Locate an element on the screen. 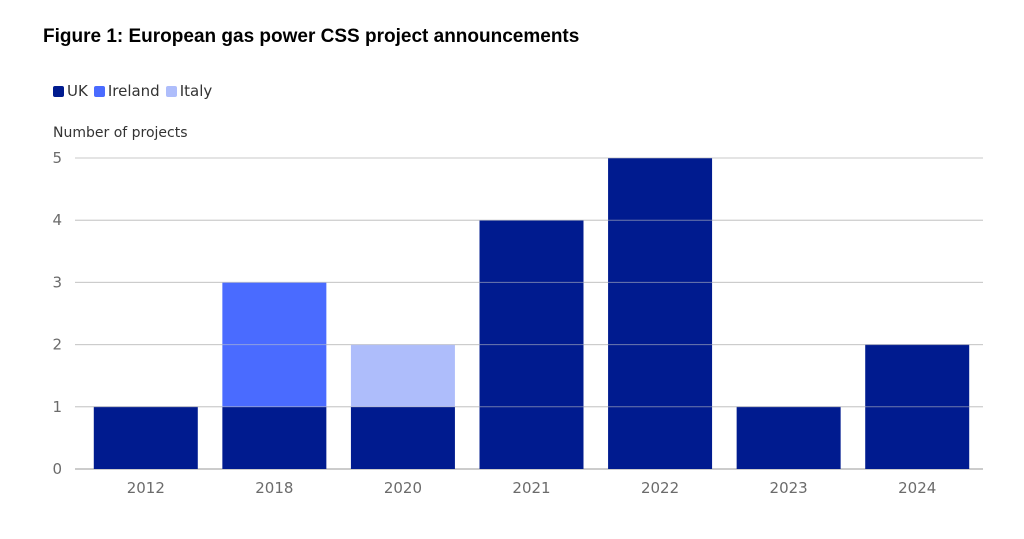 This screenshot has width=1024, height=539. y-tick-label: 4 is located at coordinates (57, 220).